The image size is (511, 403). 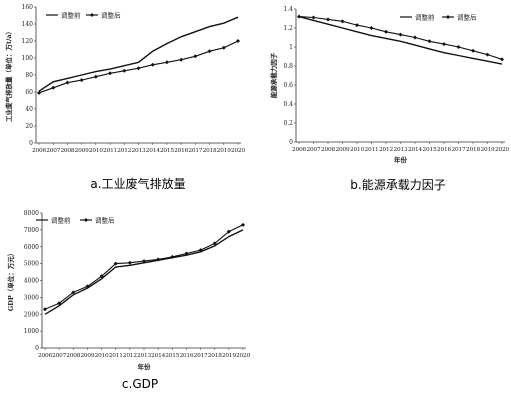 What do you see at coordinates (288, 85) in the screenshot?
I see `y-tick-label: 0.6` at bounding box center [288, 85].